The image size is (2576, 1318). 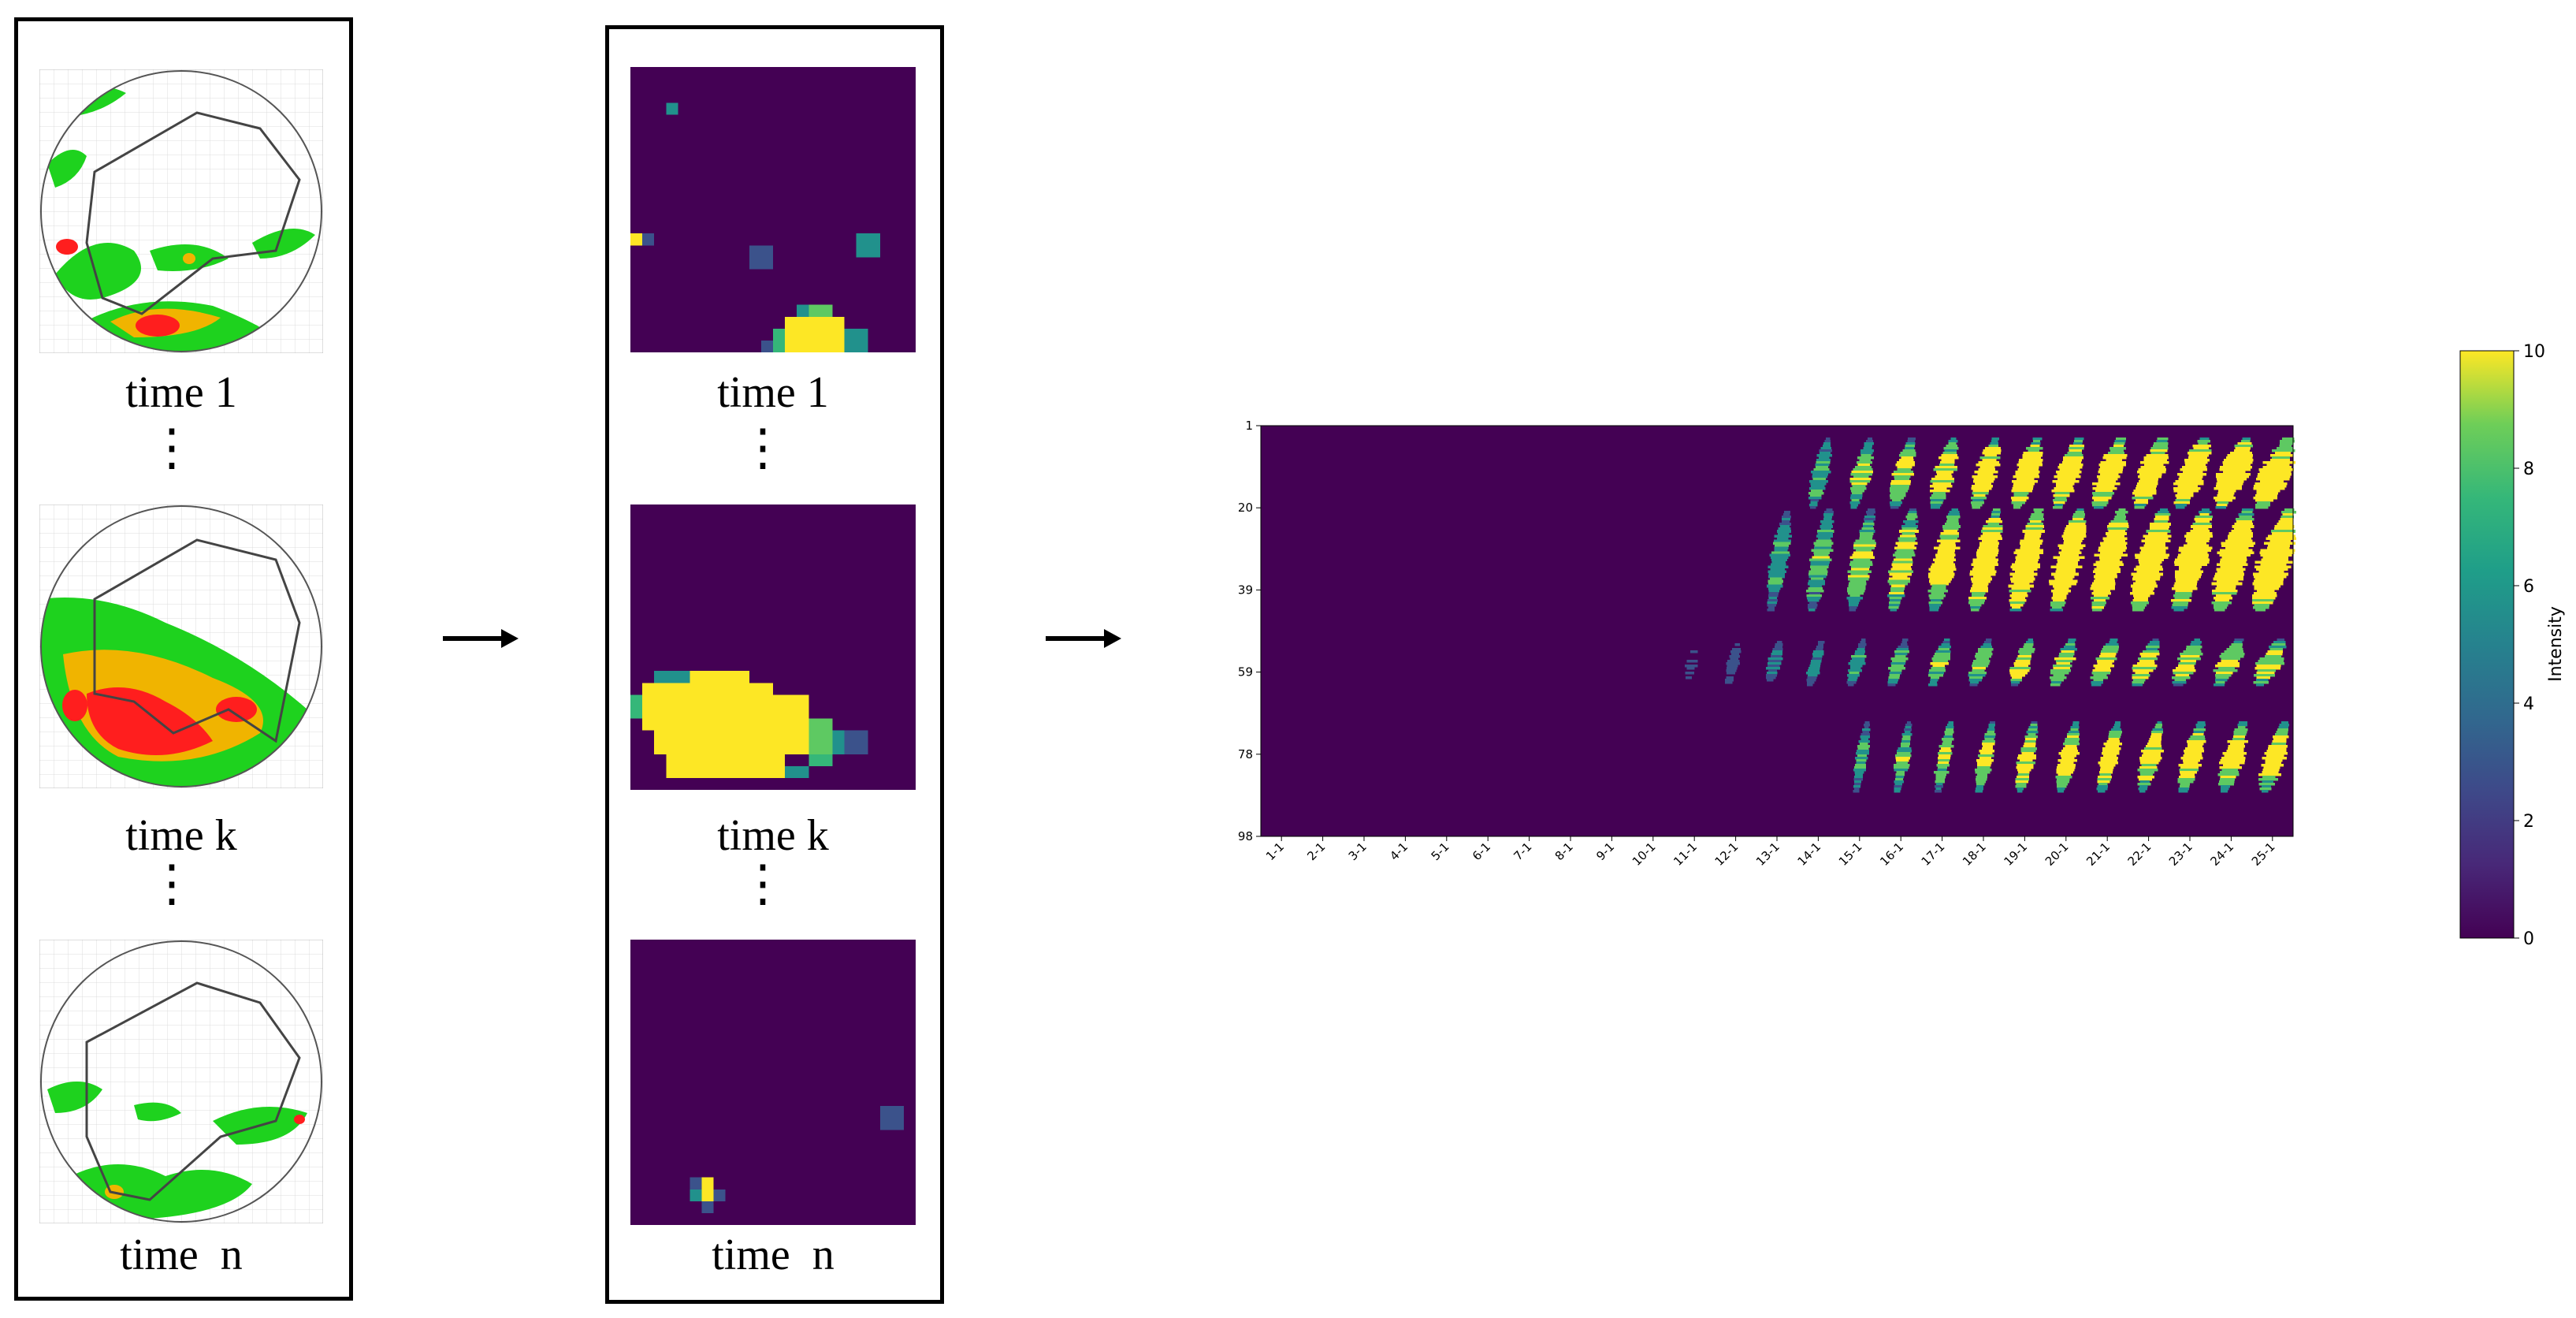 I want to click on x-tick-label: 16-1, so click(x=1891, y=854).